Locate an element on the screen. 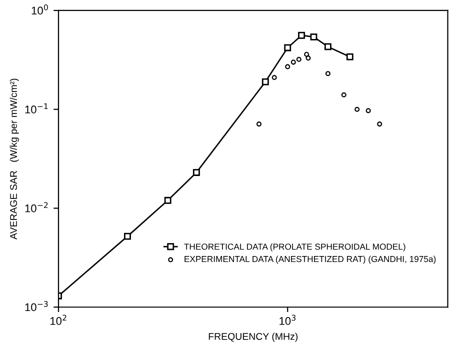 The height and width of the screenshot is (349, 450). y-tick-label: 10$^{0}$ is located at coordinates (40, 9).